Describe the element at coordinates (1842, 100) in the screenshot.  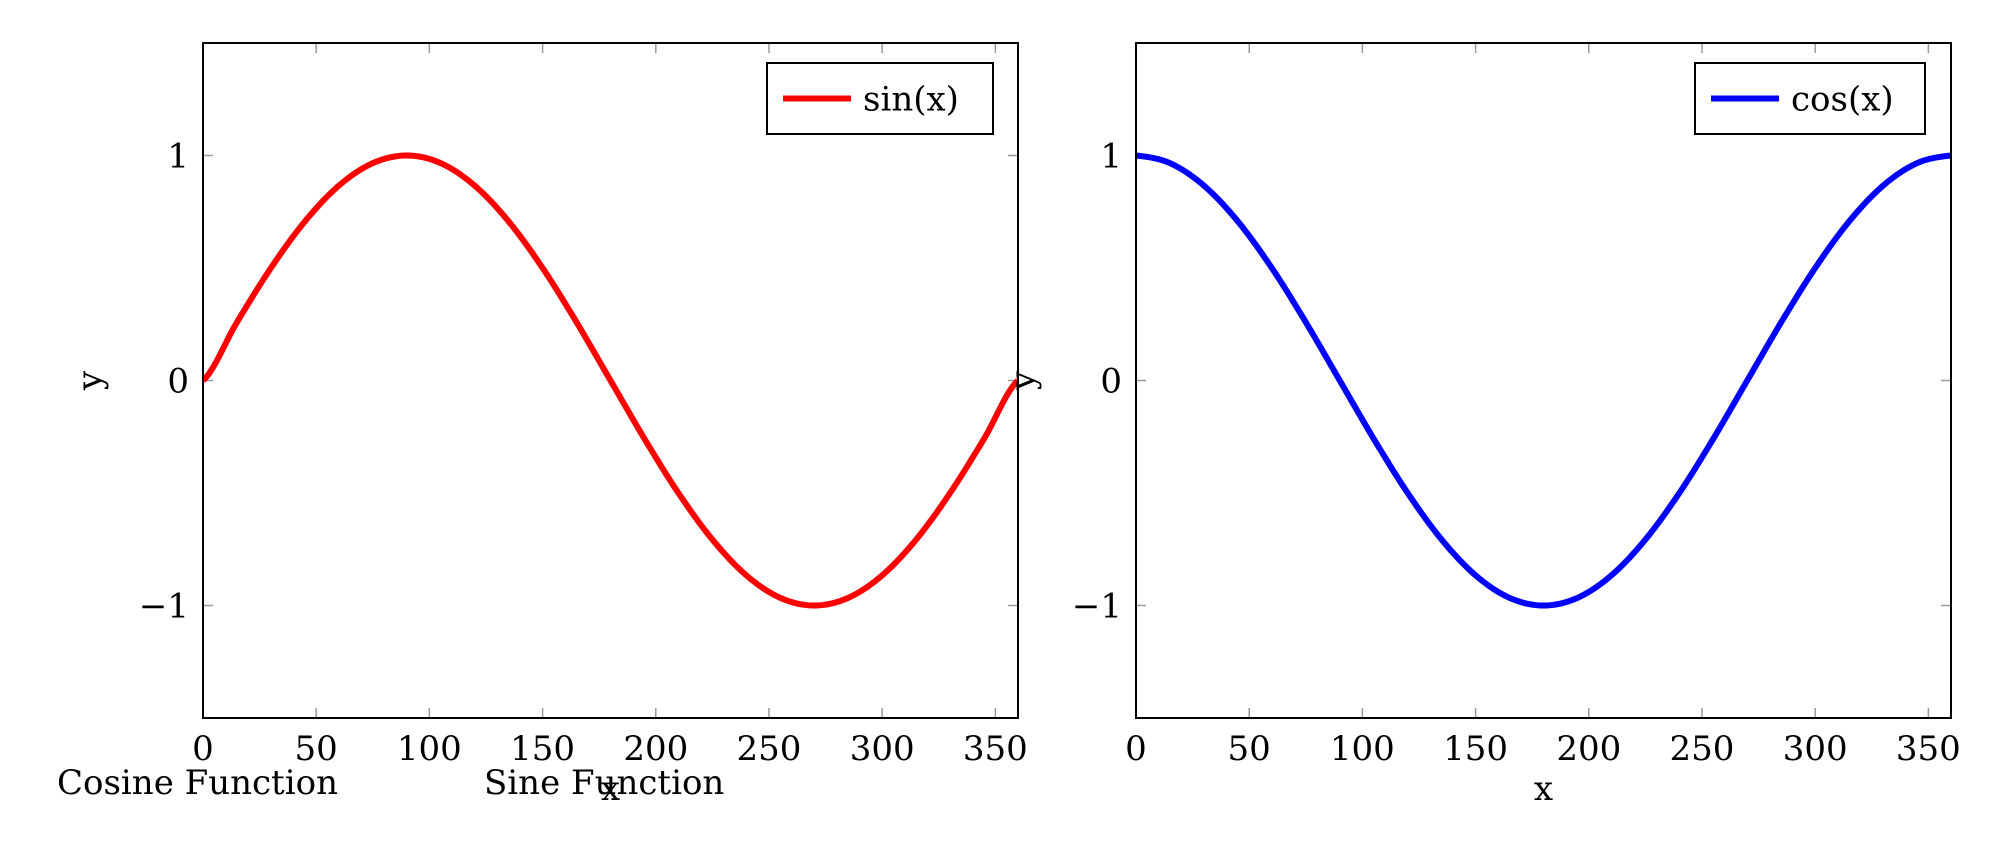
I see `legend-label: cos(x)` at that location.